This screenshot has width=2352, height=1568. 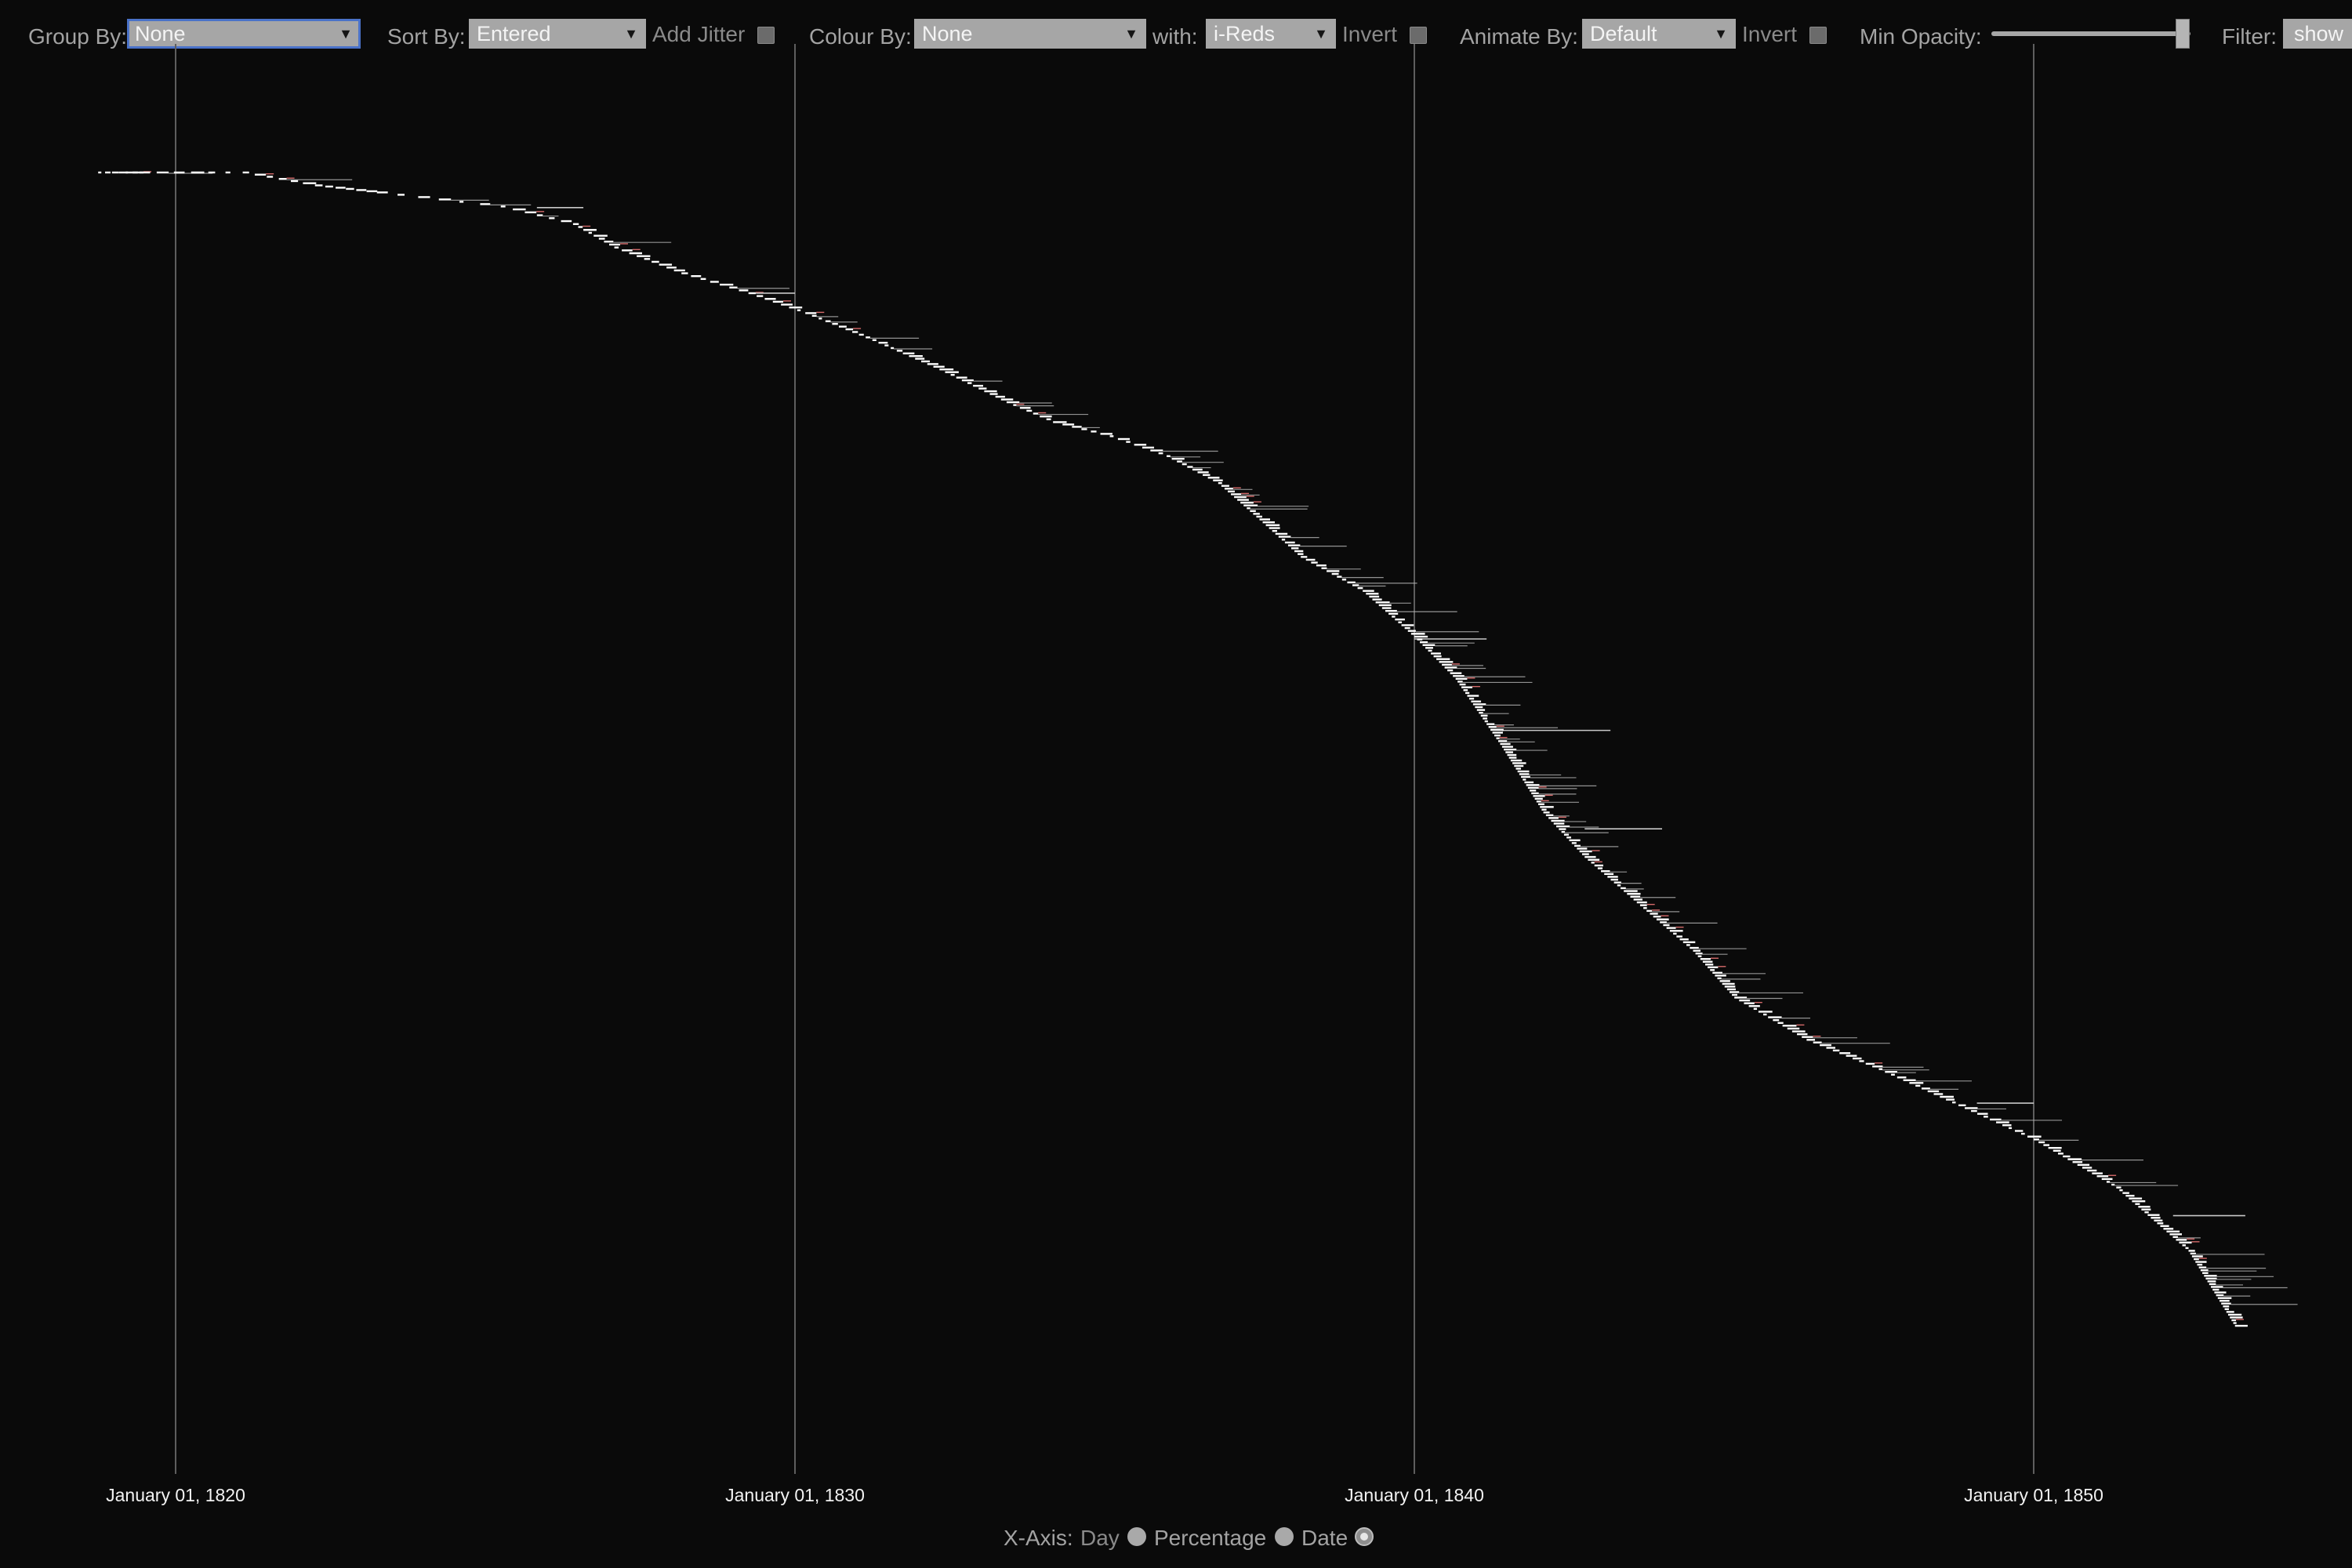 I want to click on add-jitter-label: Add Jitter, so click(x=699, y=34).